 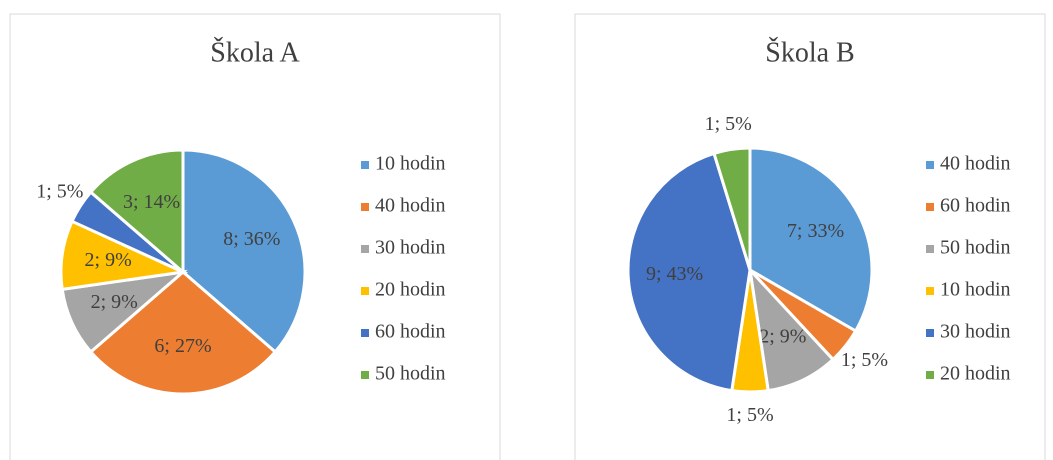 What do you see at coordinates (151, 202) in the screenshot?
I see `data-label: 3; 14%` at bounding box center [151, 202].